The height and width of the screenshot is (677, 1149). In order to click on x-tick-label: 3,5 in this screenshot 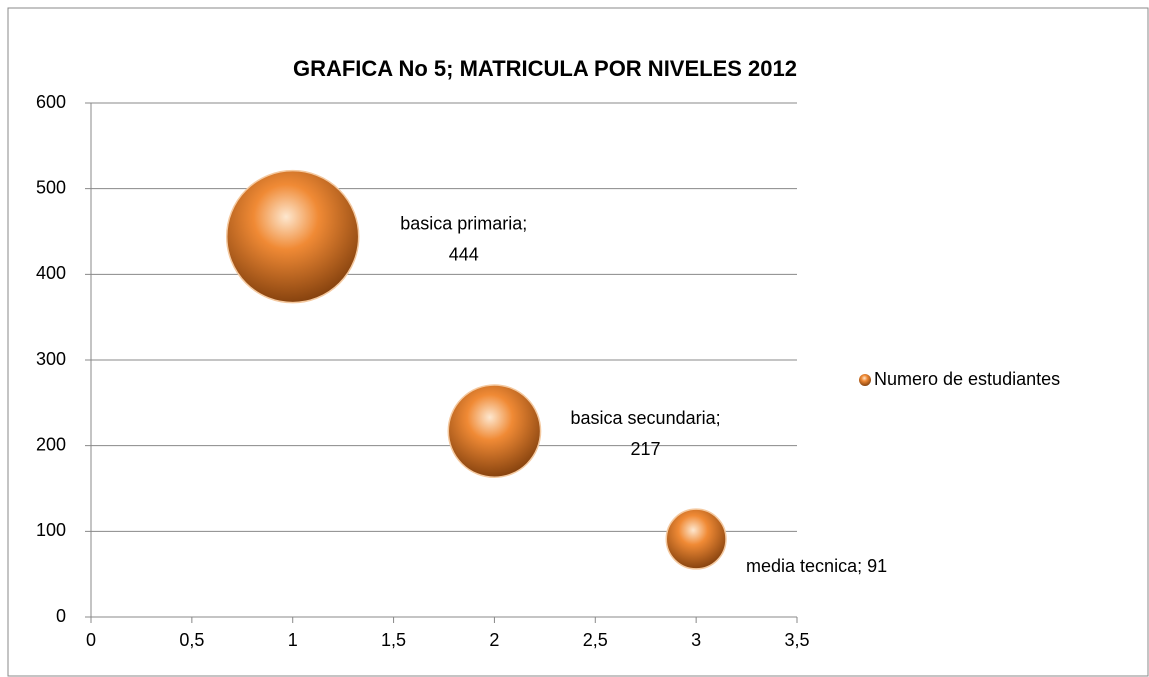, I will do `click(796, 640)`.